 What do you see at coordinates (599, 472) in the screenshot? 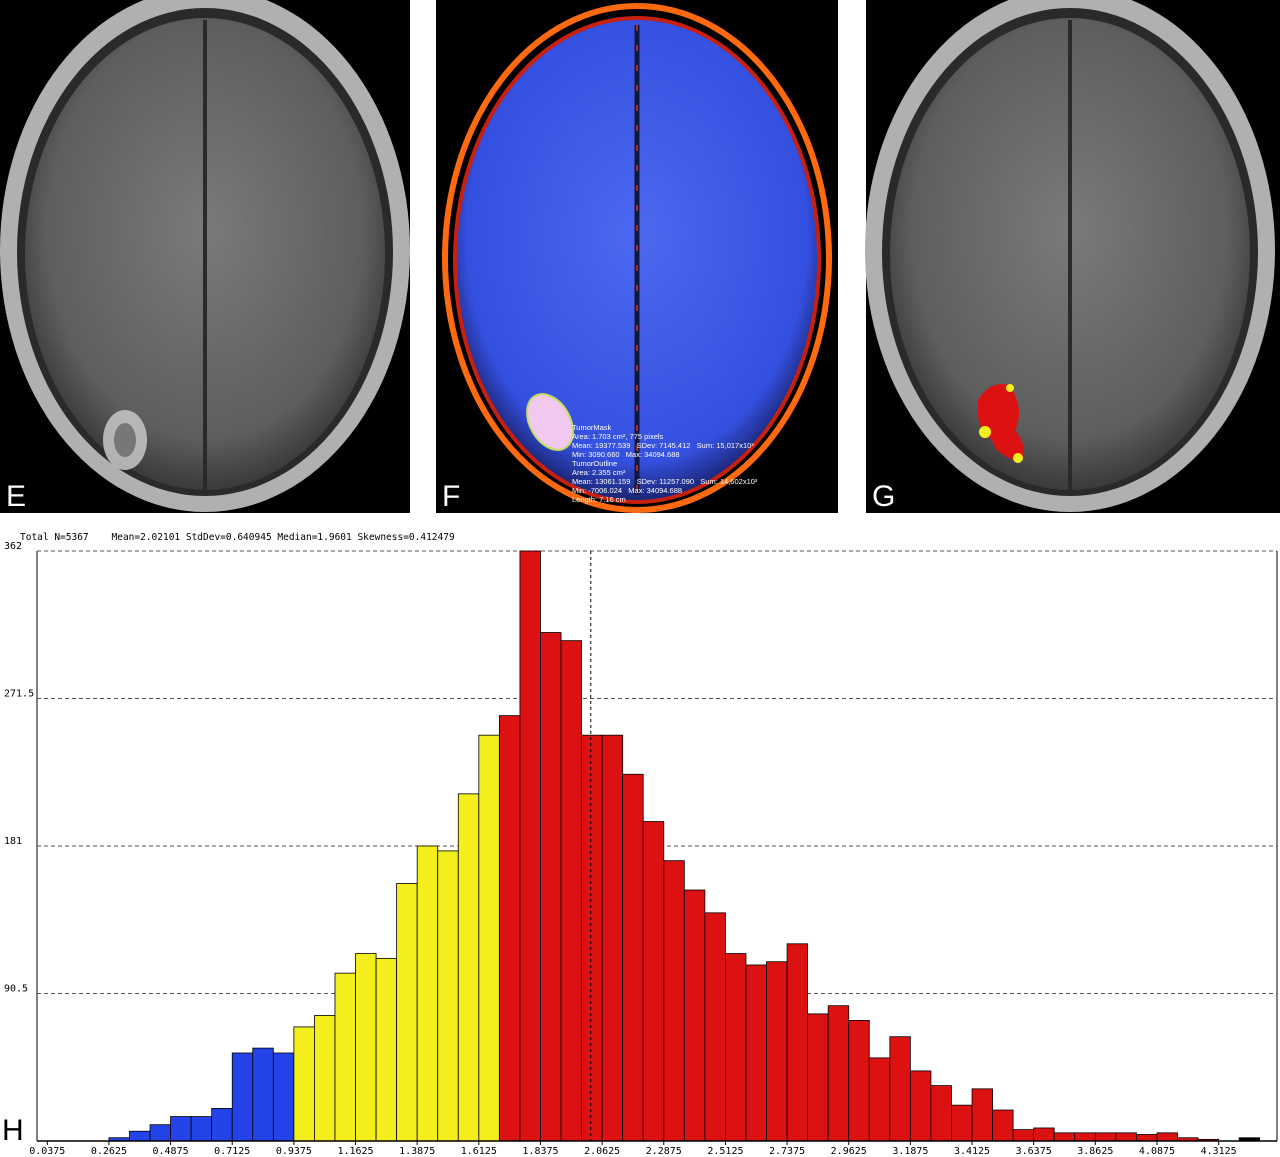
I see `annotation: Area: 2.355 cm²` at bounding box center [599, 472].